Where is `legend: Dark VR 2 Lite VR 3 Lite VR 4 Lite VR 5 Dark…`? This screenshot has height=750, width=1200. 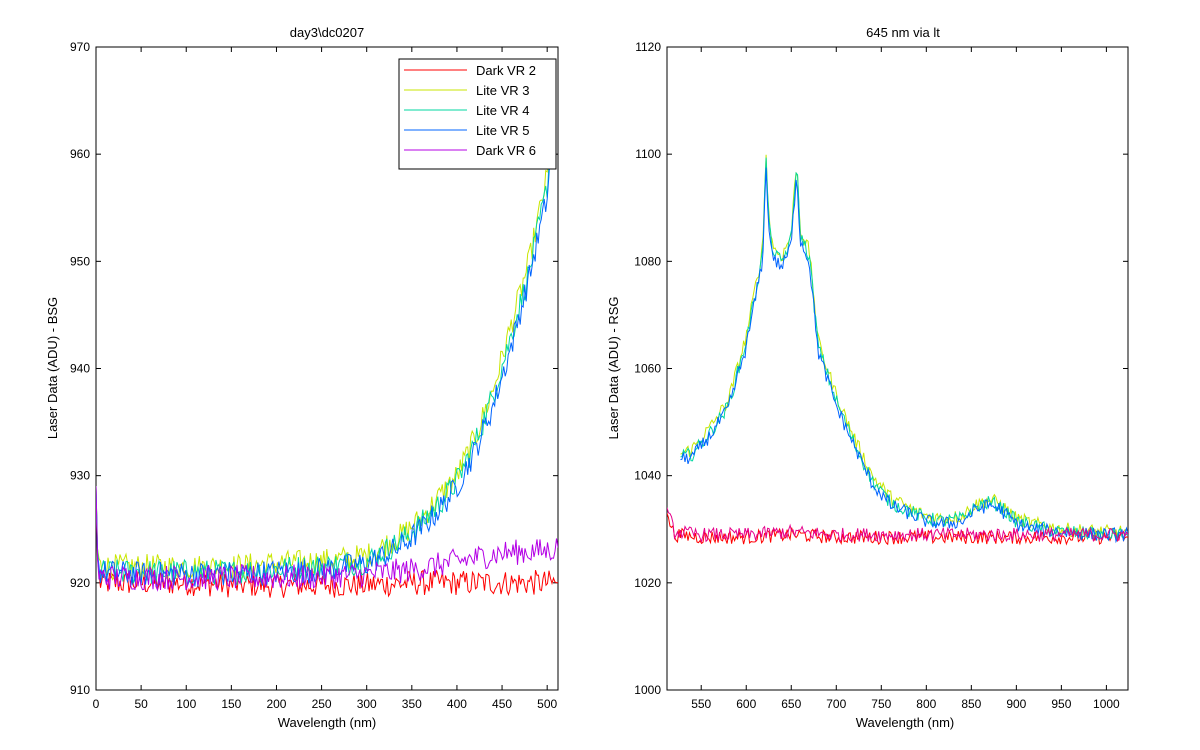
legend: Dark VR 2 Lite VR 3 Lite VR 4 Lite VR 5 Dark… is located at coordinates (477, 114).